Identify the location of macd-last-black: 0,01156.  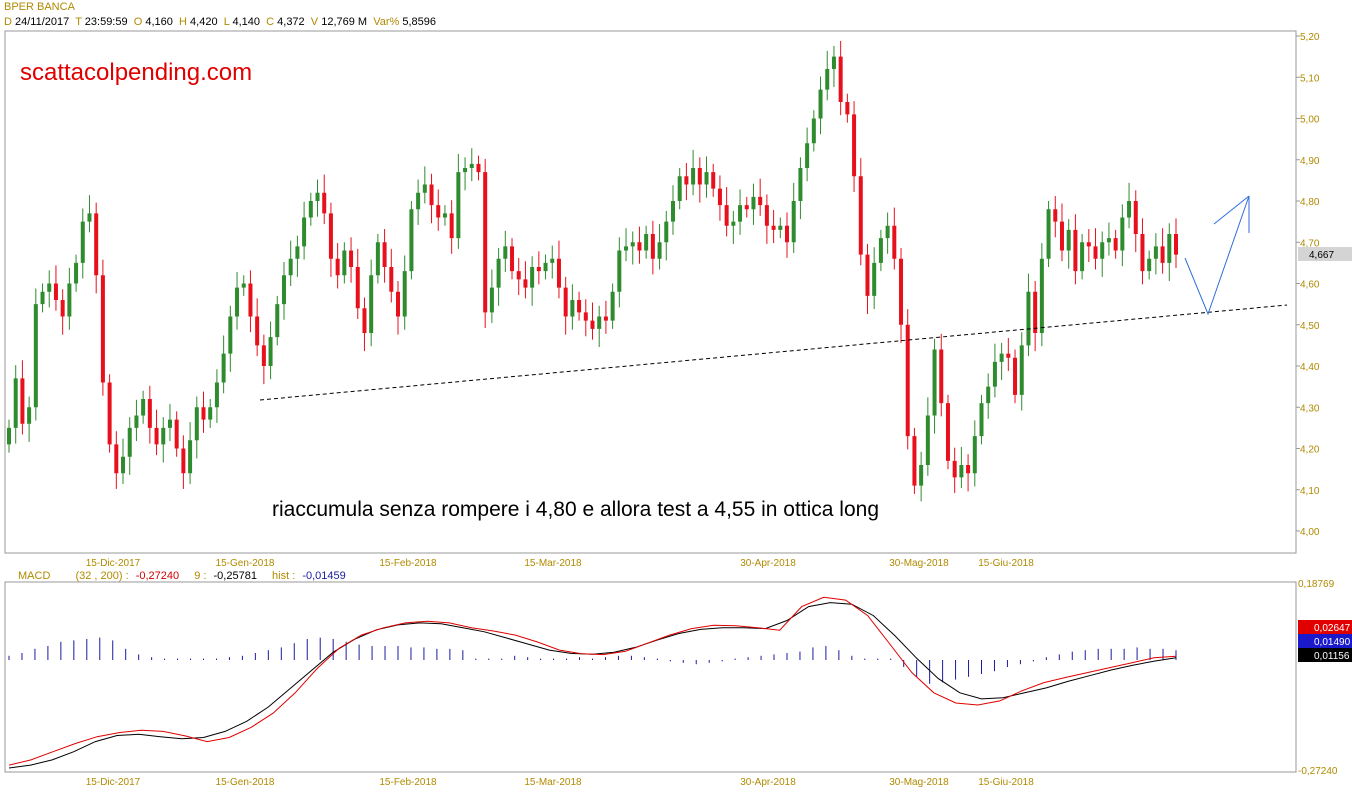
(1332, 656).